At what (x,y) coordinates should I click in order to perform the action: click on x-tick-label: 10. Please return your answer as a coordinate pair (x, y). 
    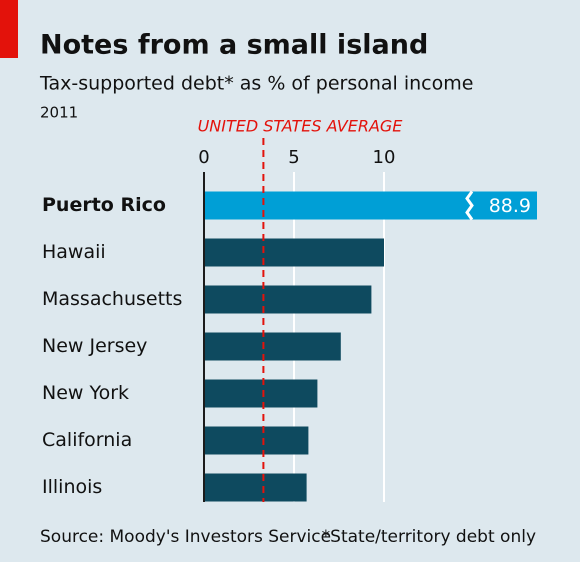
    Looking at the image, I should click on (384, 157).